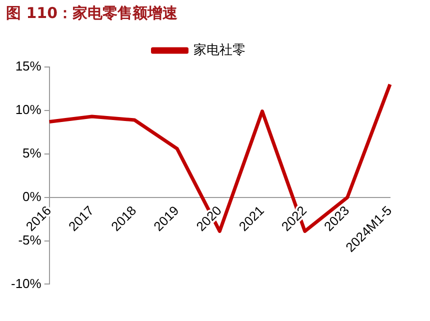  I want to click on y-tick-label: 0%, so click(32, 196).